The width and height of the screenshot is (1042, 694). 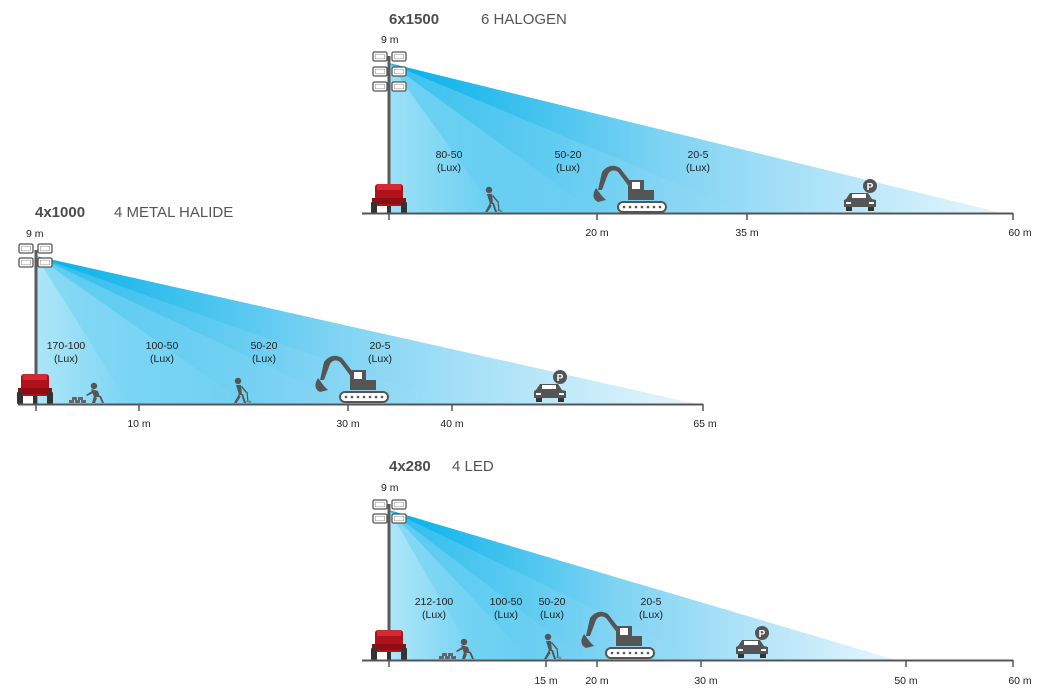 What do you see at coordinates (705, 424) in the screenshot?
I see `distance-label: 65 m` at bounding box center [705, 424].